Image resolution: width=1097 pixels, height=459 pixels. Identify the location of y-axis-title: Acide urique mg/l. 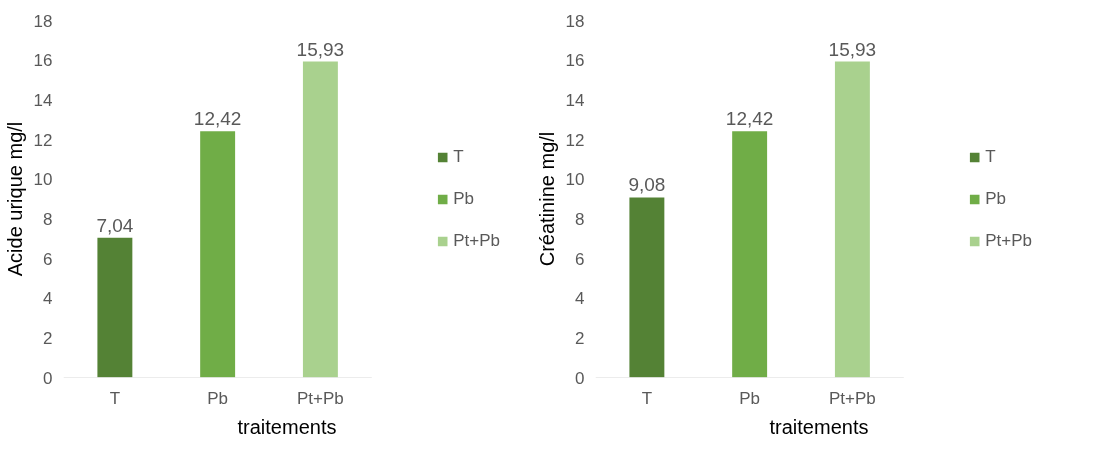
(14, 199).